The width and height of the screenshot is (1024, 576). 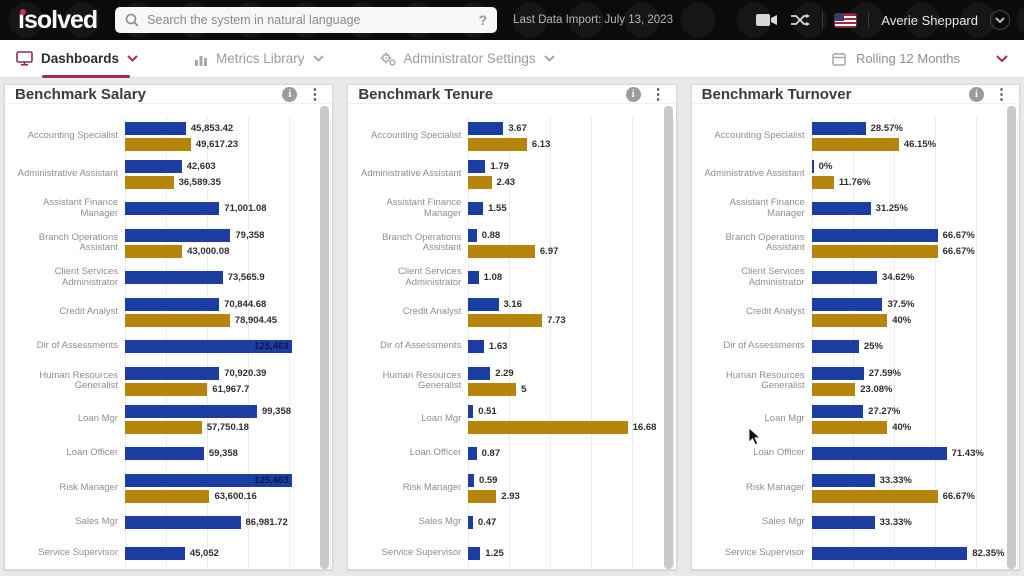 I want to click on plot-area: 3.67 6.13, so click(x=572, y=136).